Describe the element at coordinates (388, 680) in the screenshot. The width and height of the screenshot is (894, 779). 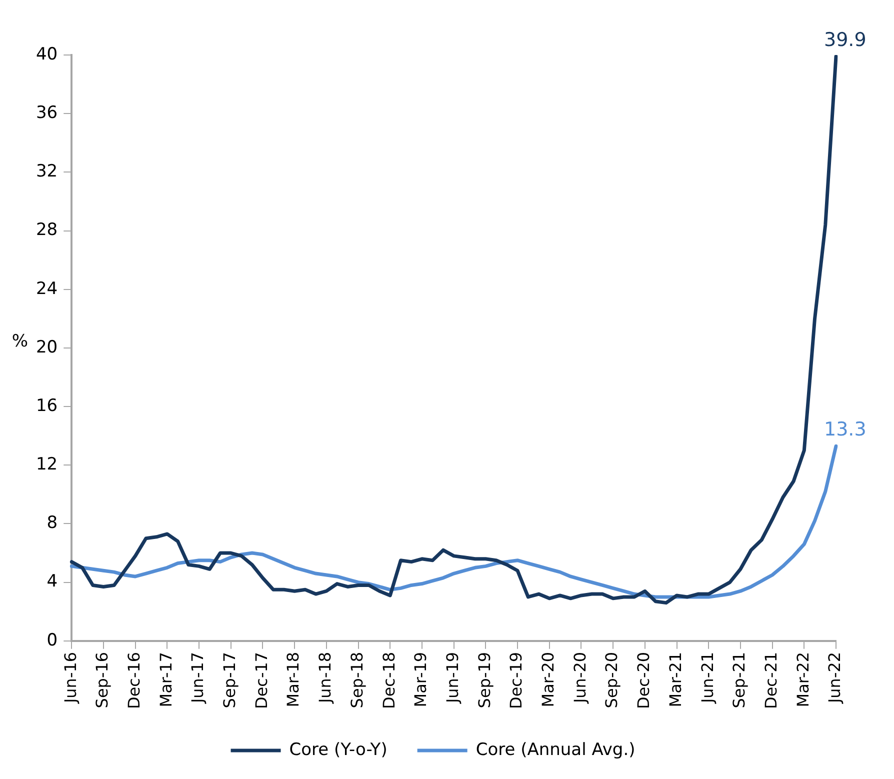
I see `x-tick-label: Dec-18` at that location.